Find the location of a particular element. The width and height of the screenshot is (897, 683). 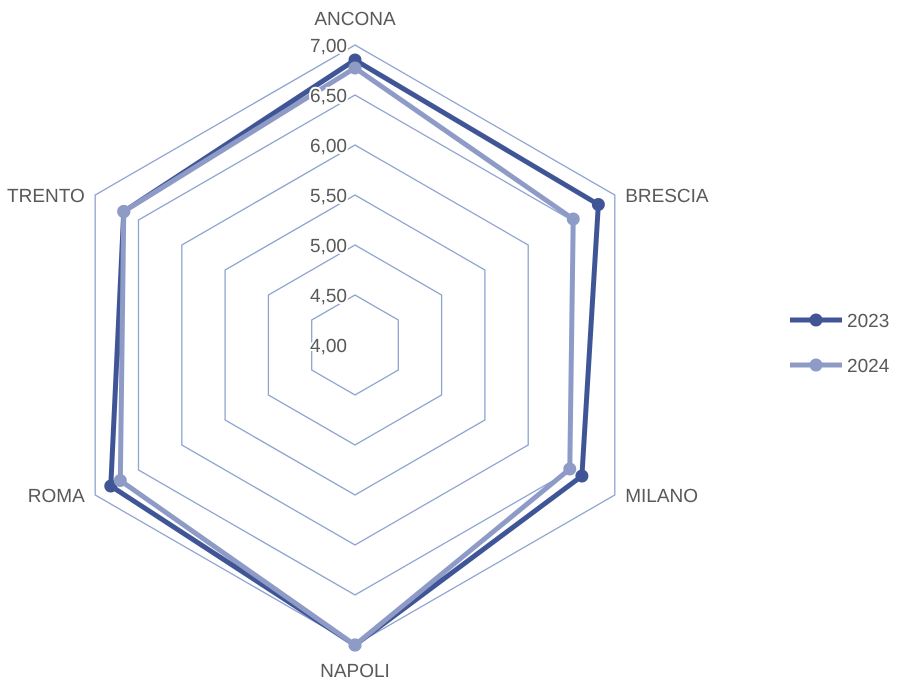

y-tick-label: 5,50 is located at coordinates (328, 196).